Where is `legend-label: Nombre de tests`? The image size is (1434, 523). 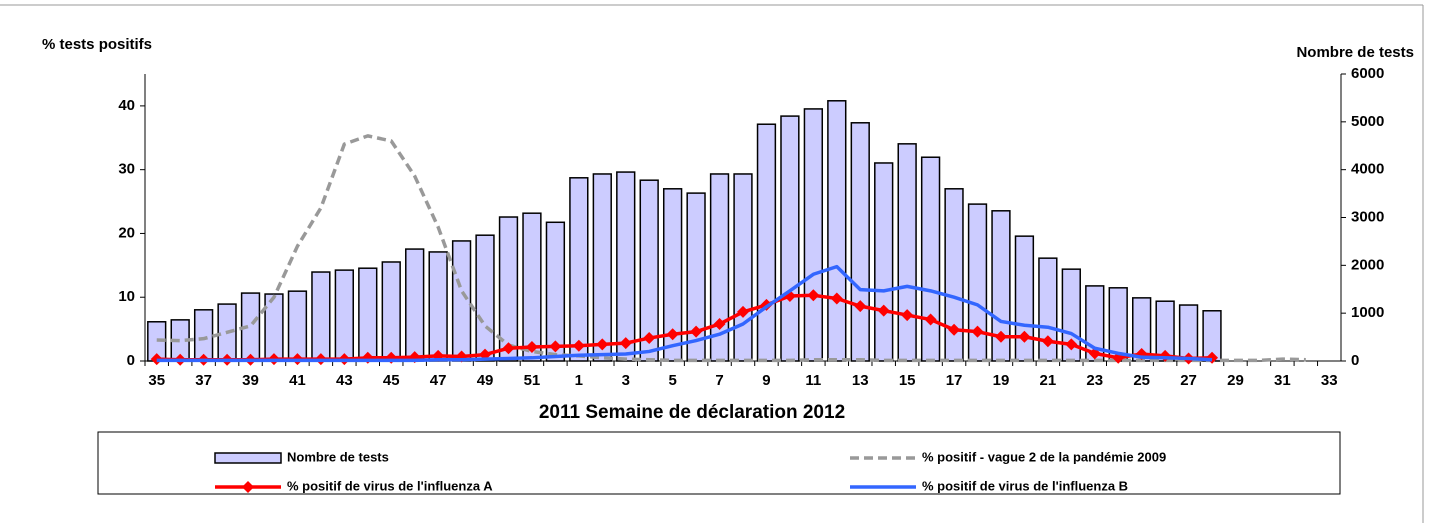
legend-label: Nombre de tests is located at coordinates (338, 456).